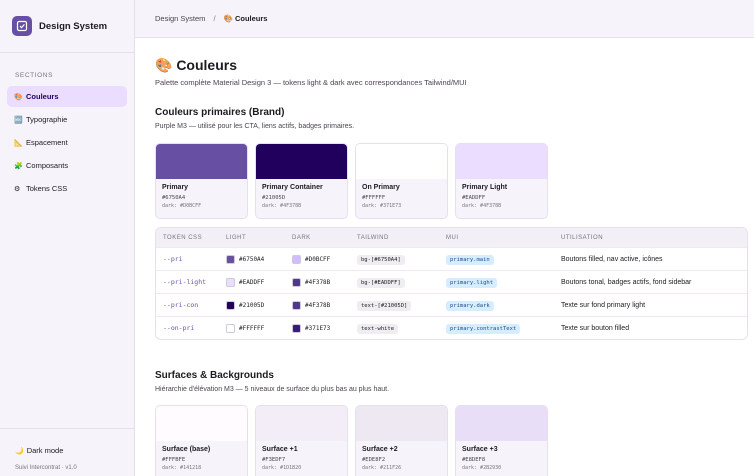 The width and height of the screenshot is (754, 476). What do you see at coordinates (382, 206) in the screenshot?
I see `swatch-dark-value: dark: #371E73` at bounding box center [382, 206].